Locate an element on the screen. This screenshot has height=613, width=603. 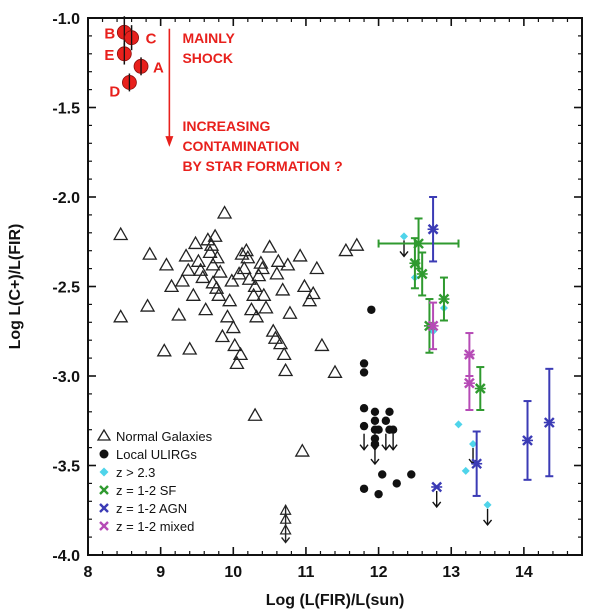
labeled-point-text: A is located at coordinates (158, 67).